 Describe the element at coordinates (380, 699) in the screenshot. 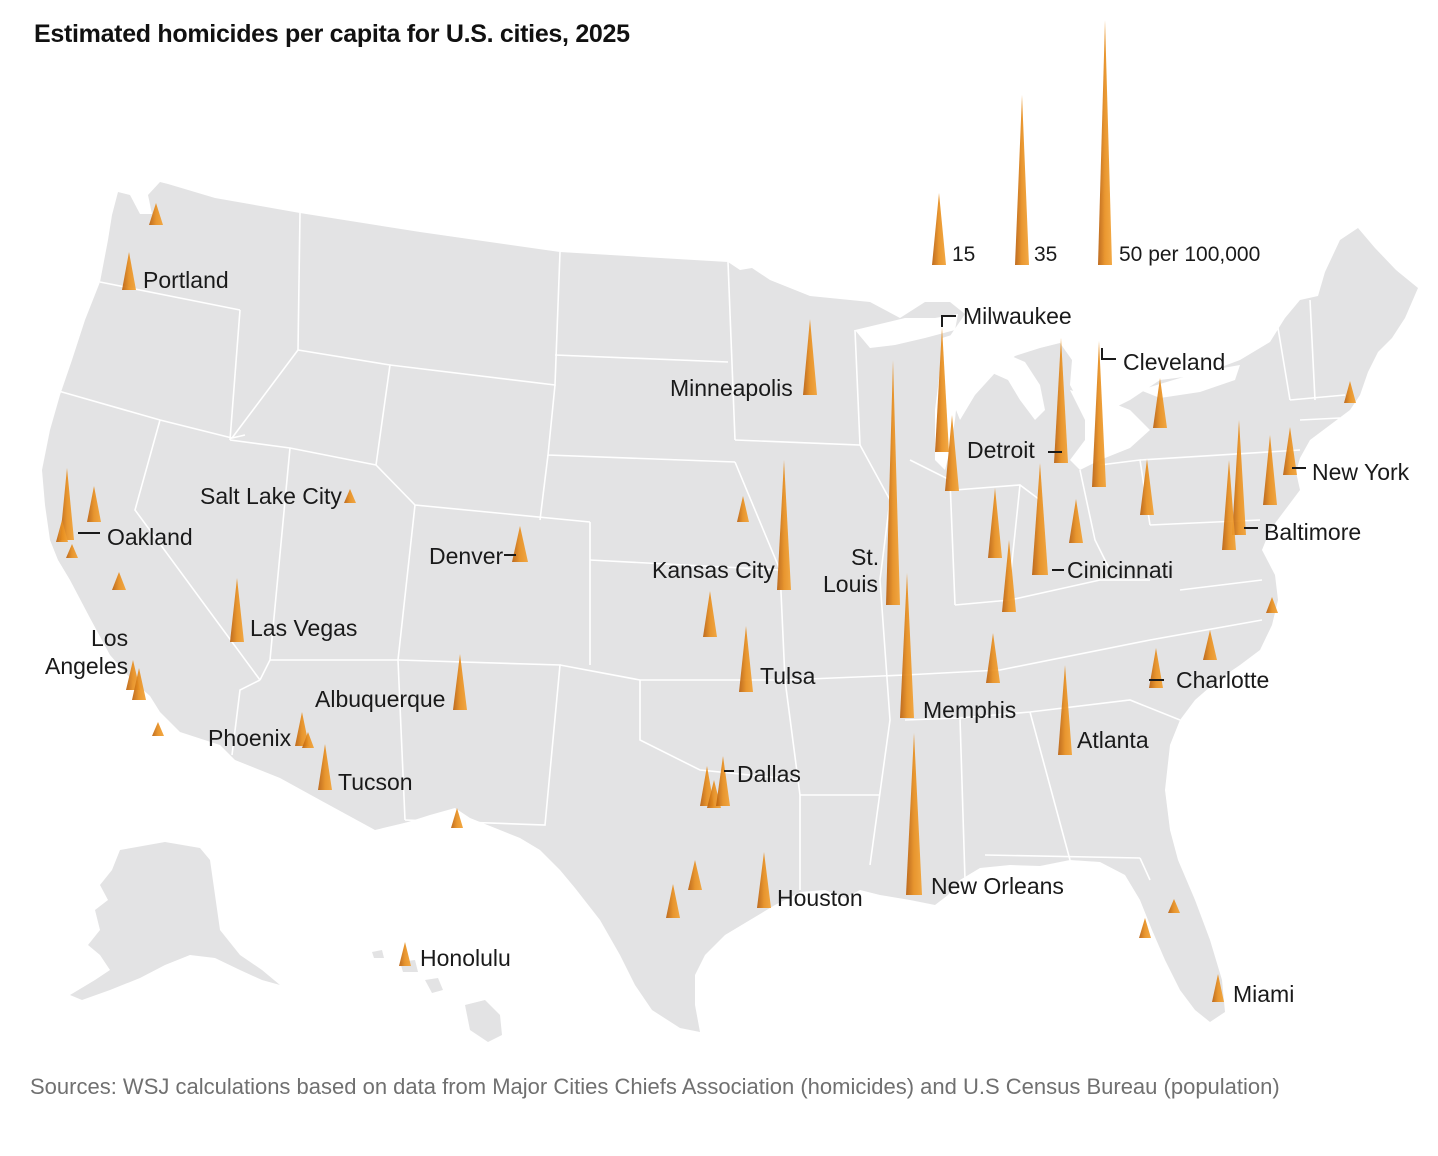

I see `city-label-albuquerque: Albuquerque` at that location.